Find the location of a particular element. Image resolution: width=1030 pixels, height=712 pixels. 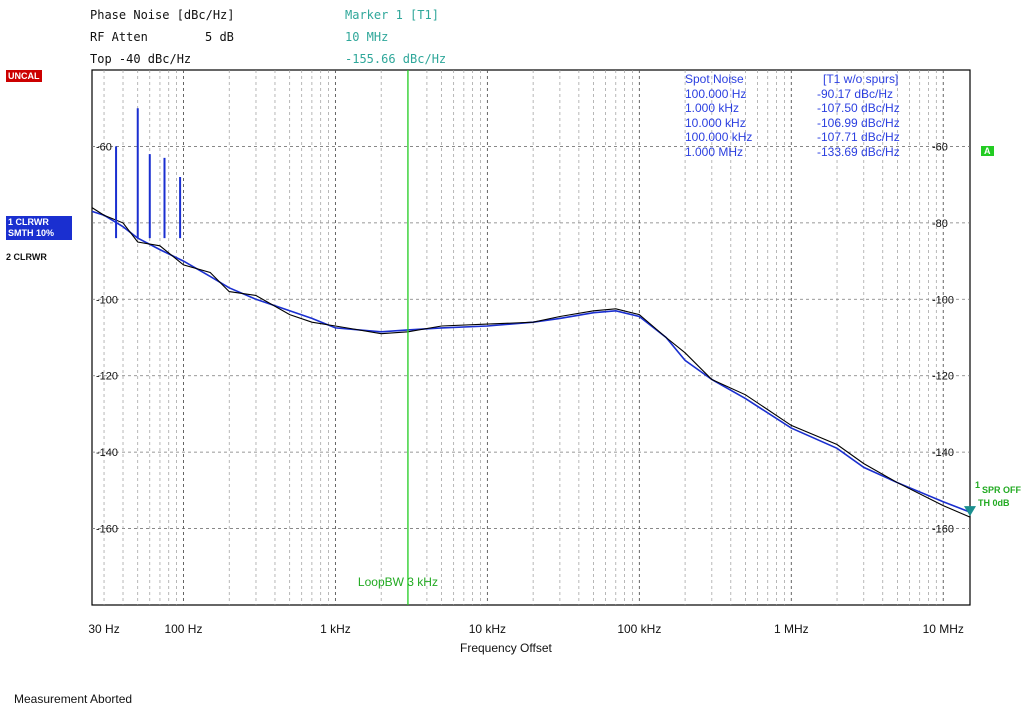

y-tick-label-left: -120 is located at coordinates (107, 377).